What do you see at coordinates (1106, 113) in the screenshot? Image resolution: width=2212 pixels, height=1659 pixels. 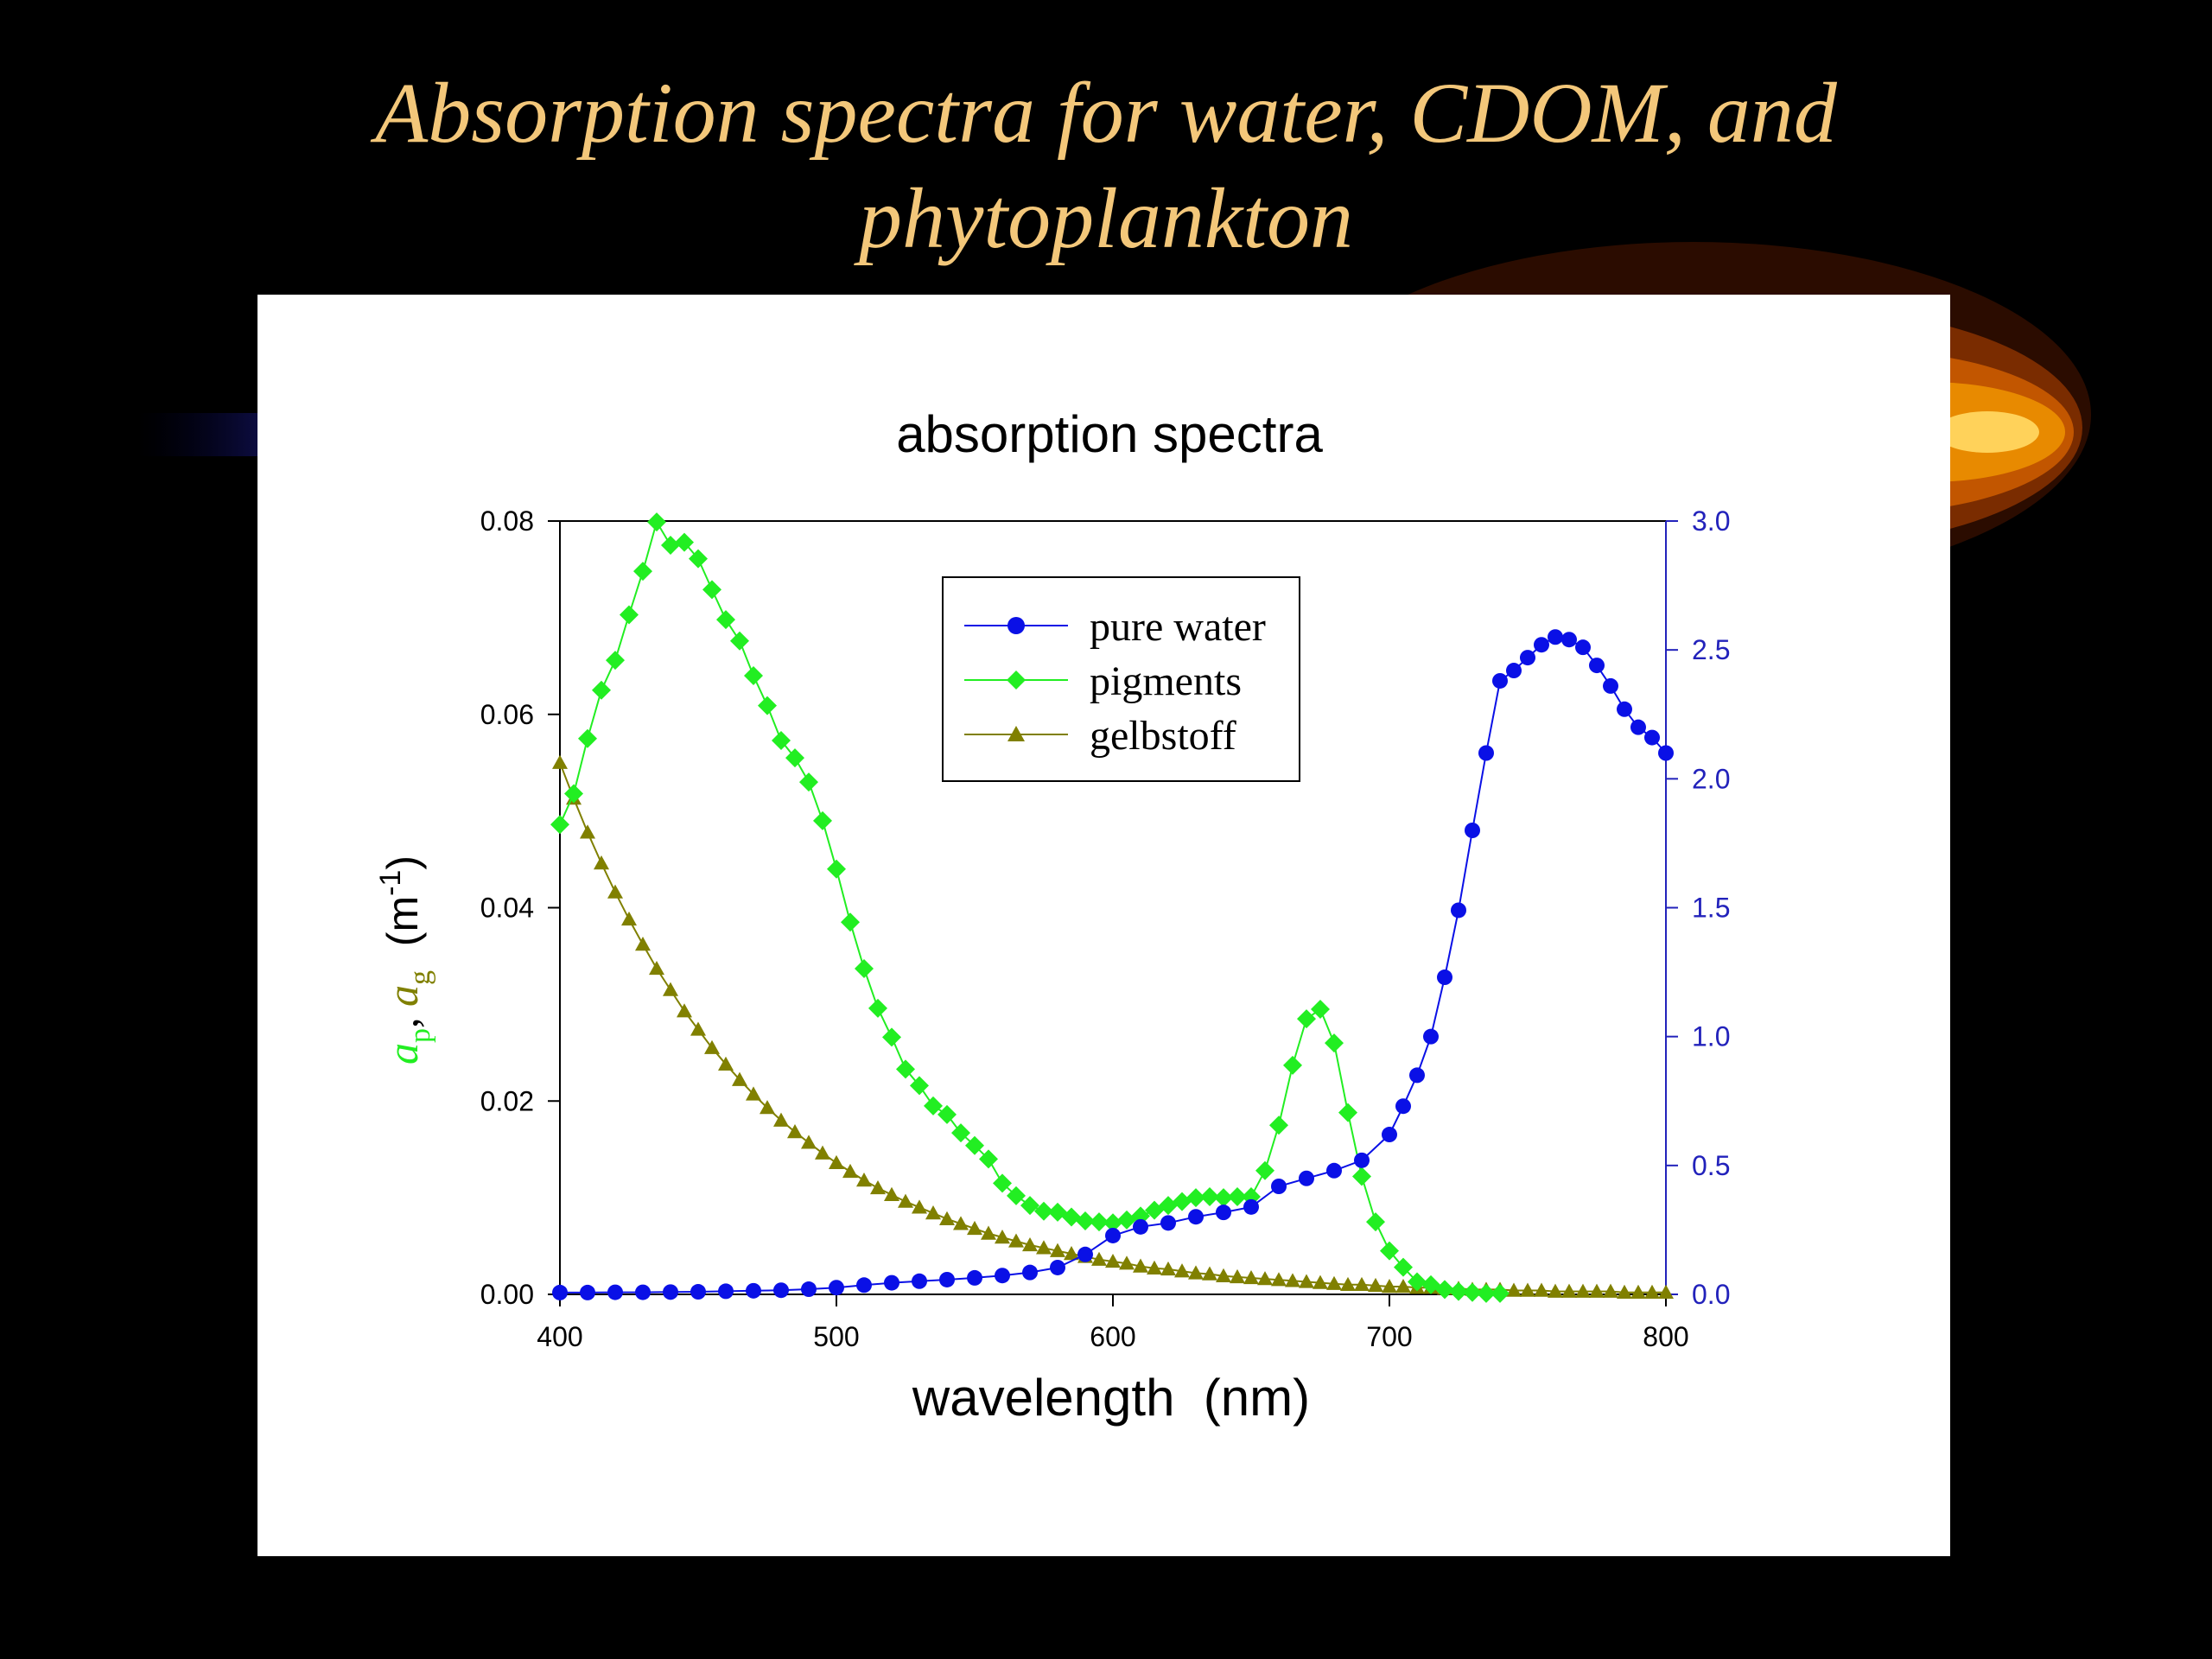 I see `slide-title-line1: Absorption spectra for water, CDOM, and` at bounding box center [1106, 113].